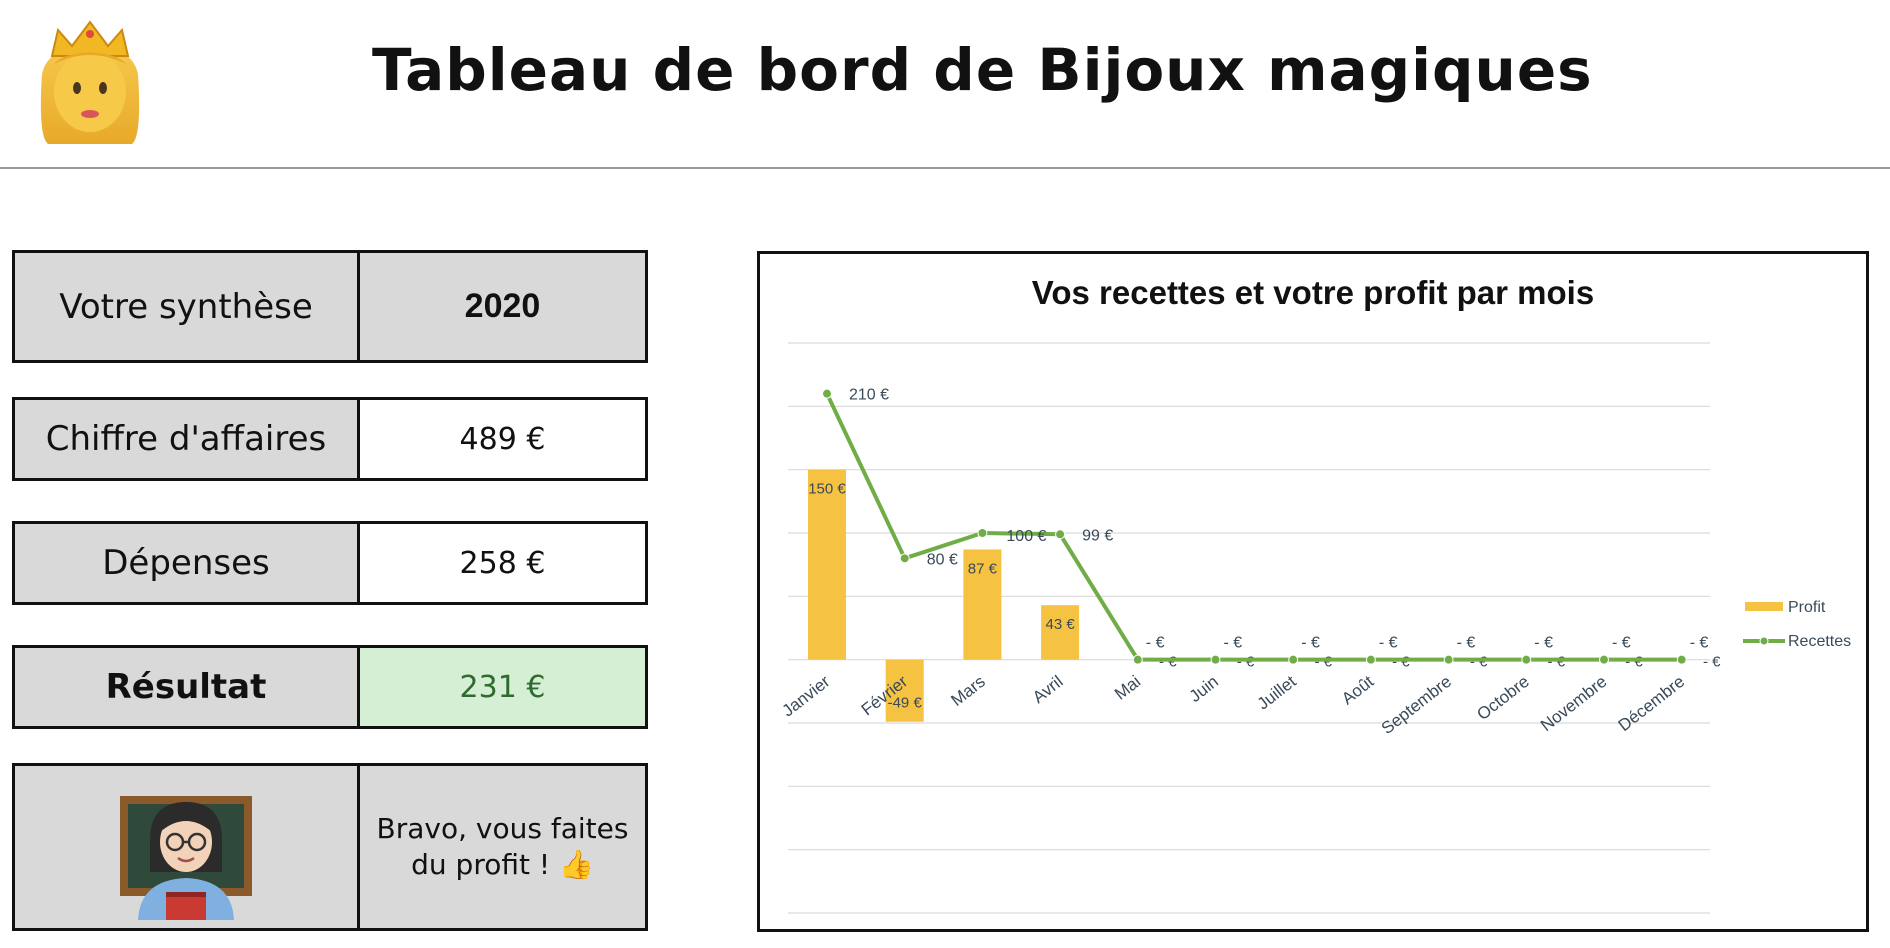  I want to click on message-line-1: Bravo, vous faites, so click(502, 828).